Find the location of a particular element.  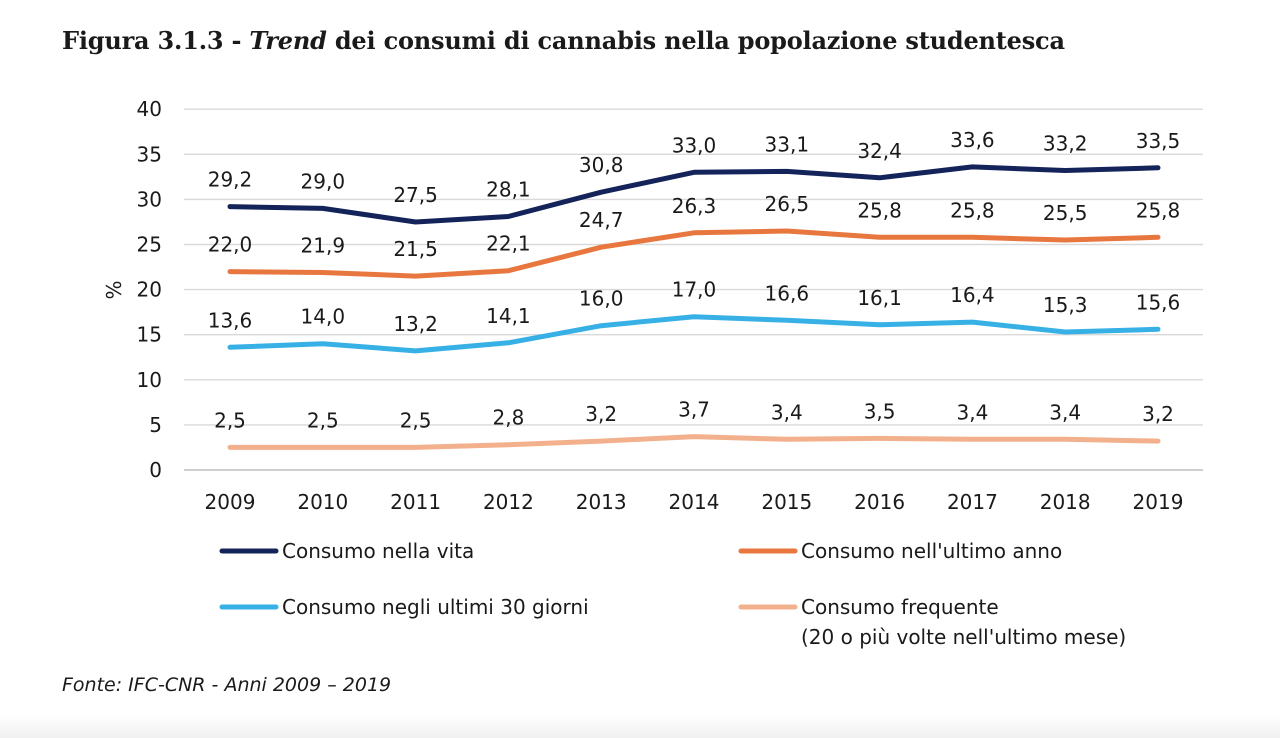

y-tick-label: 40 is located at coordinates (149, 109).